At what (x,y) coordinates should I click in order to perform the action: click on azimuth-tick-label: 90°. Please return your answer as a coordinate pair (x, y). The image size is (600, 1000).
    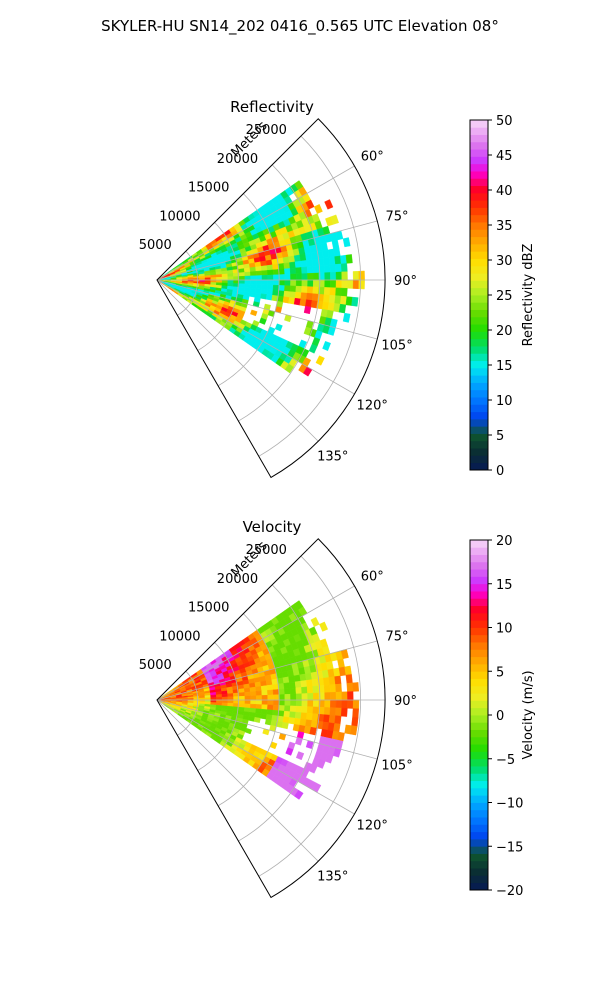
    Looking at the image, I should click on (405, 281).